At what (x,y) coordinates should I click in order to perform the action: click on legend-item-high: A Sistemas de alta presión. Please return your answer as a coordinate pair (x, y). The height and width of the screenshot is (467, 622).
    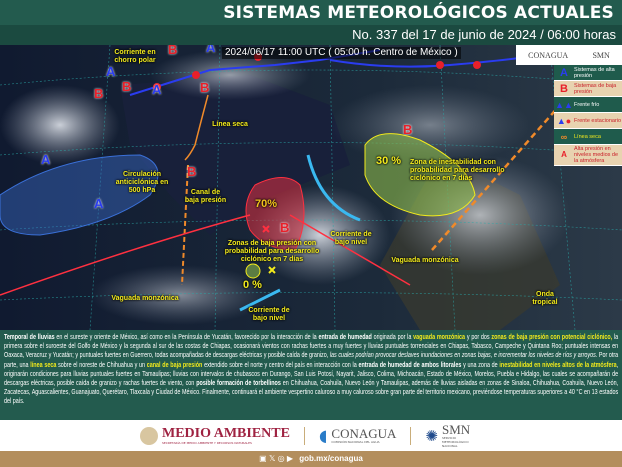
    Looking at the image, I should click on (588, 73).